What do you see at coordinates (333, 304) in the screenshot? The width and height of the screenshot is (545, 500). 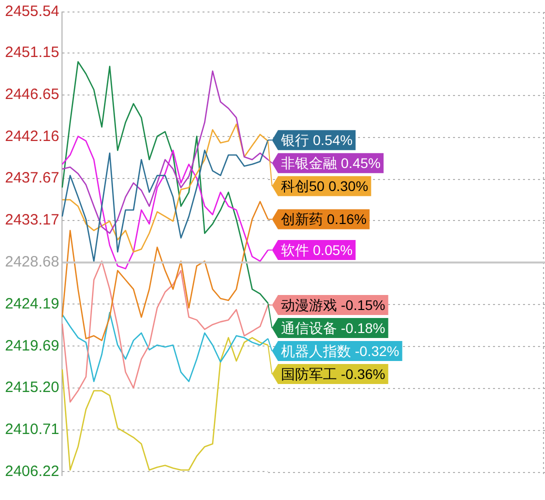 I see `legend-label: 动漫游戏 -0.15%` at bounding box center [333, 304].